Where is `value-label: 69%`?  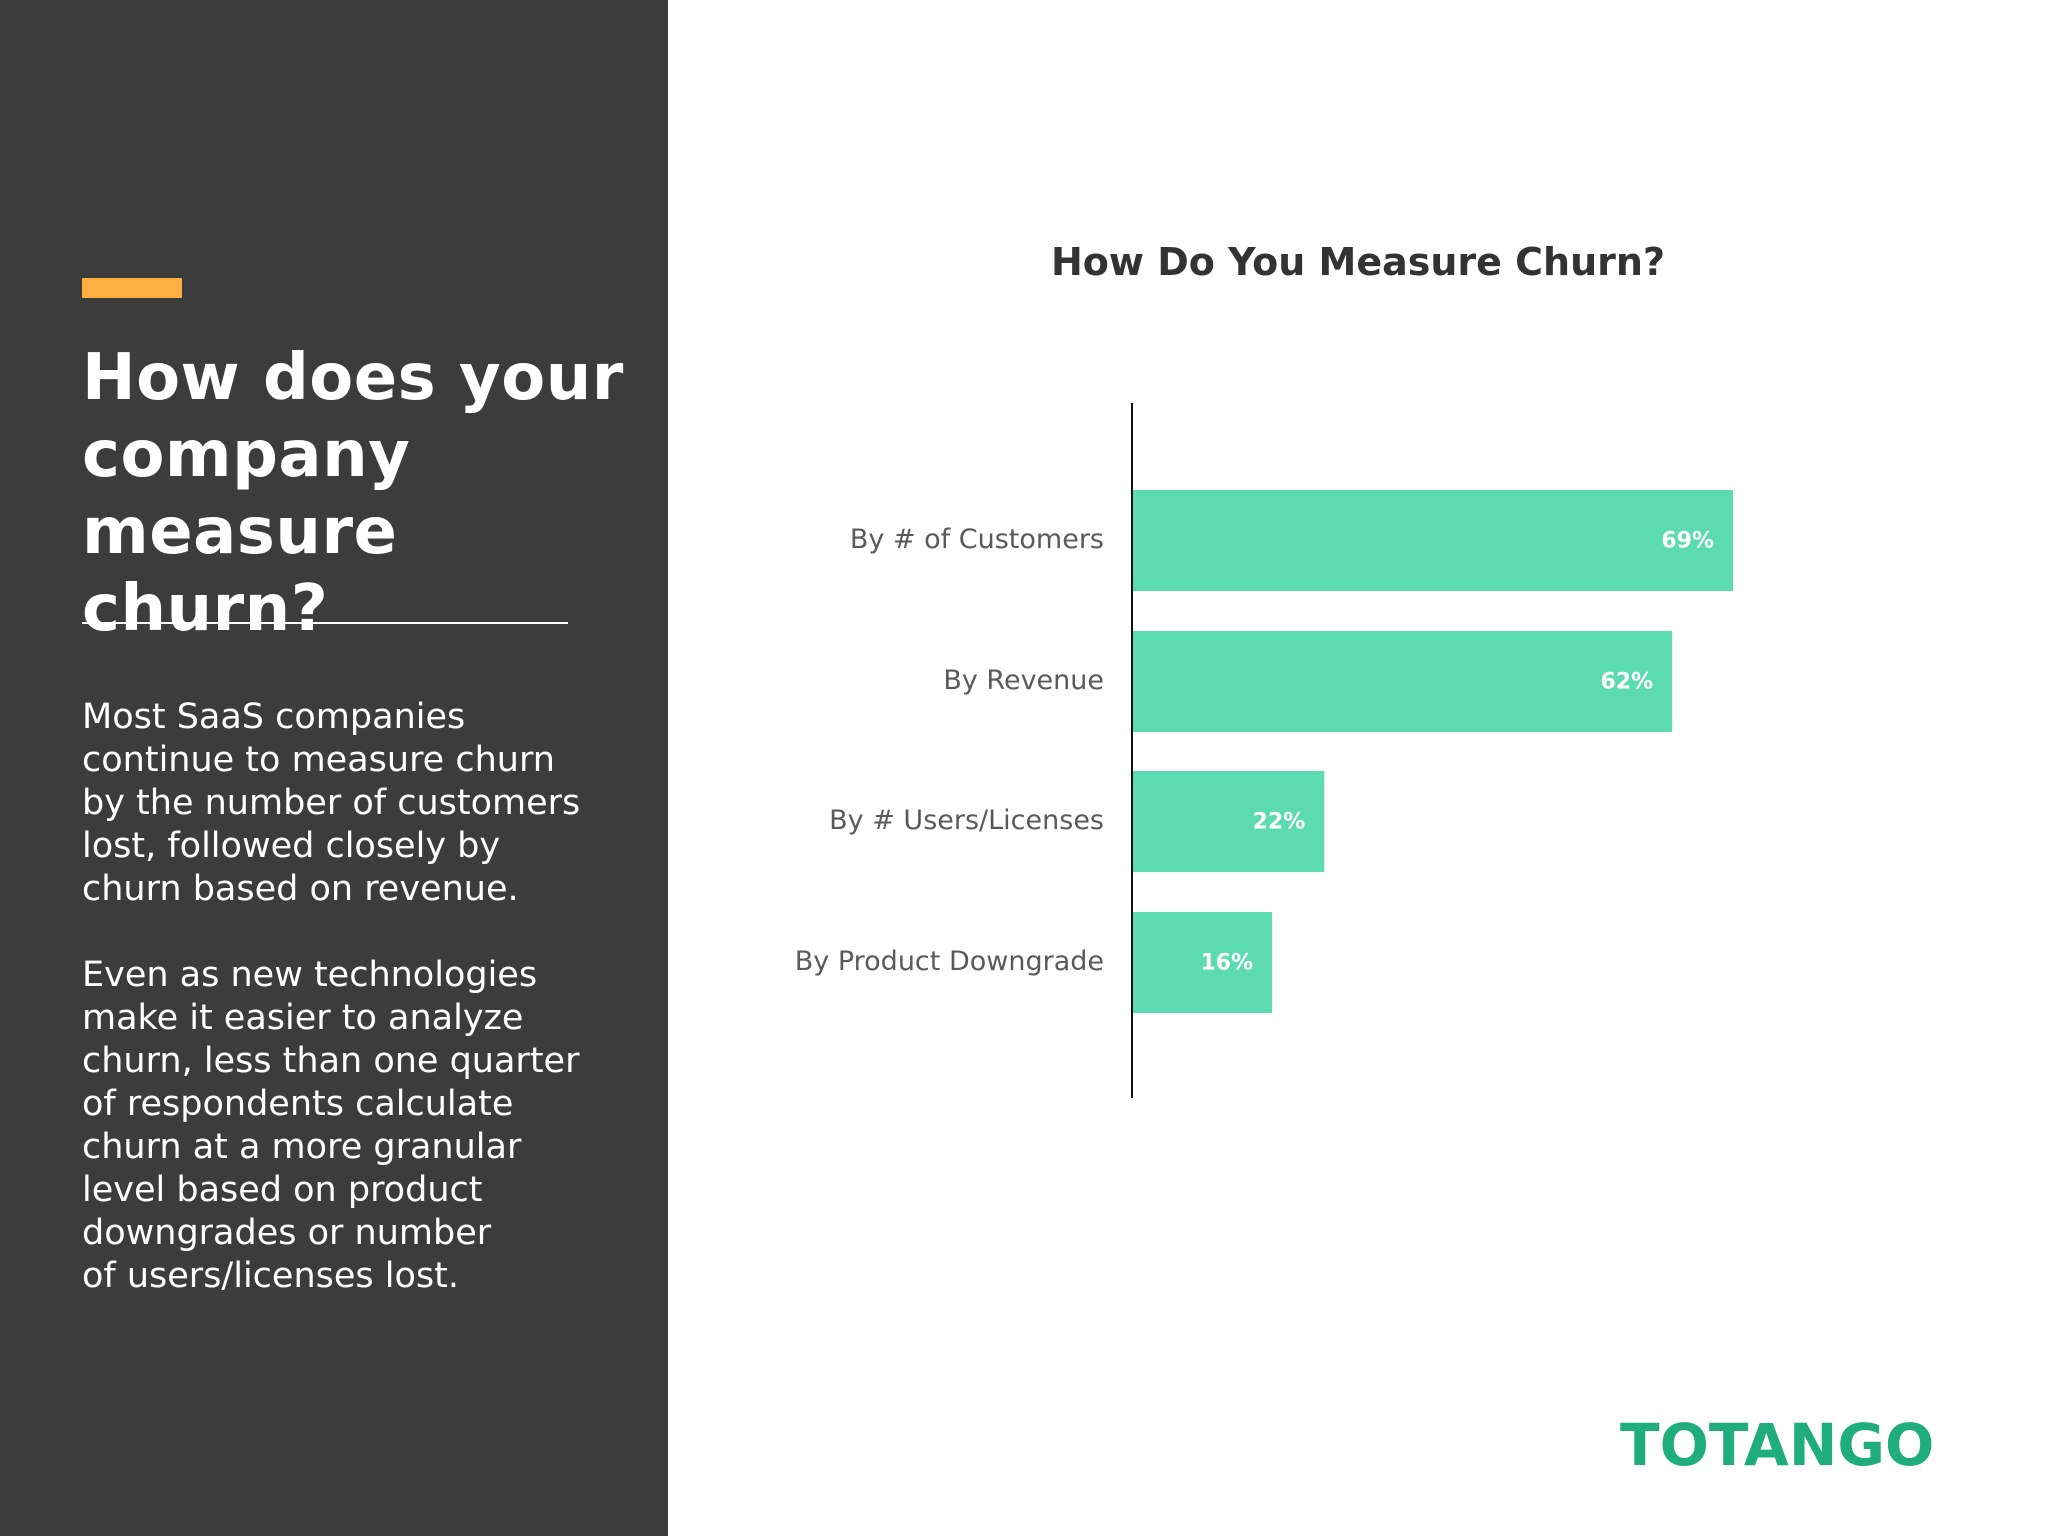 value-label: 69% is located at coordinates (1687, 541).